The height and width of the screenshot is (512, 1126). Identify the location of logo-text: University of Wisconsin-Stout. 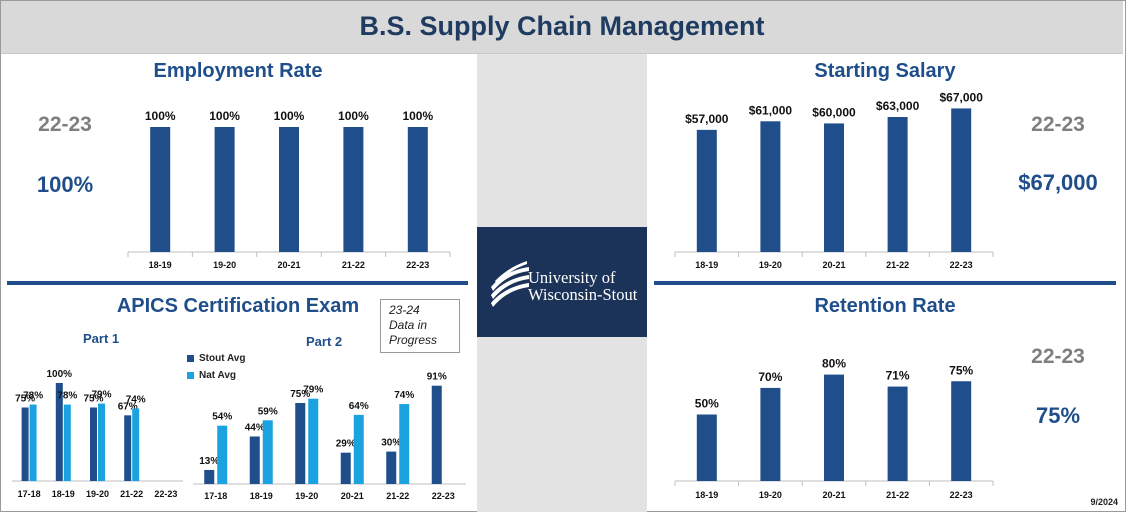
(582, 286).